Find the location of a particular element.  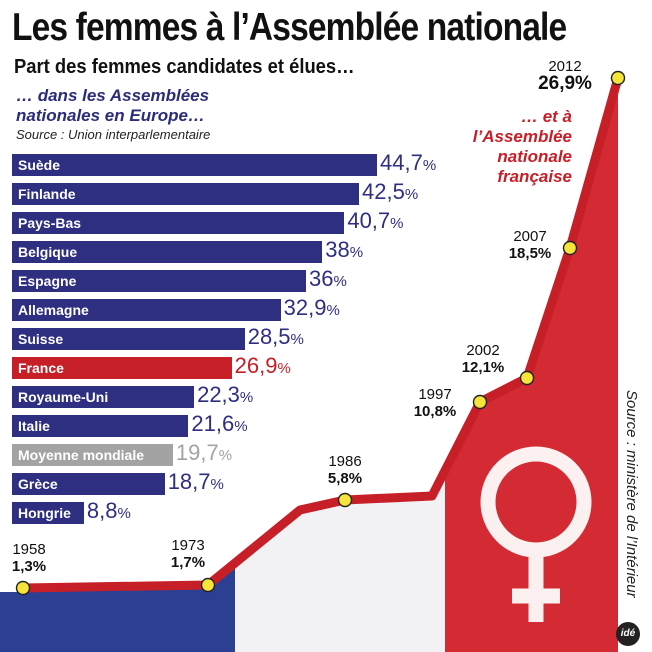

bar-value: 21,6% is located at coordinates (219, 423).